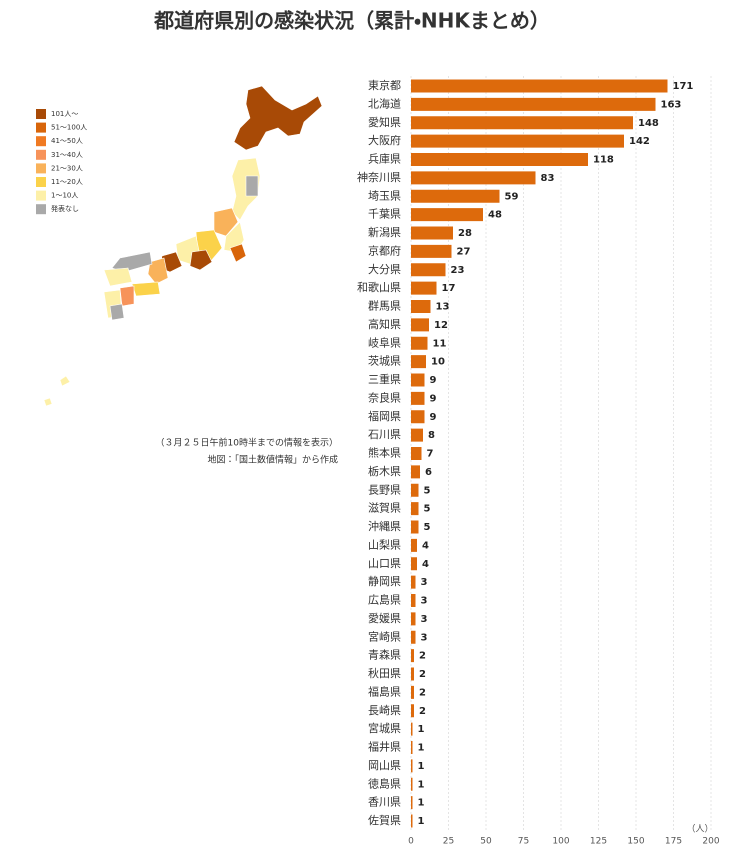  What do you see at coordinates (384, 673) in the screenshot?
I see `y-tick-label: 秋田県` at bounding box center [384, 673].